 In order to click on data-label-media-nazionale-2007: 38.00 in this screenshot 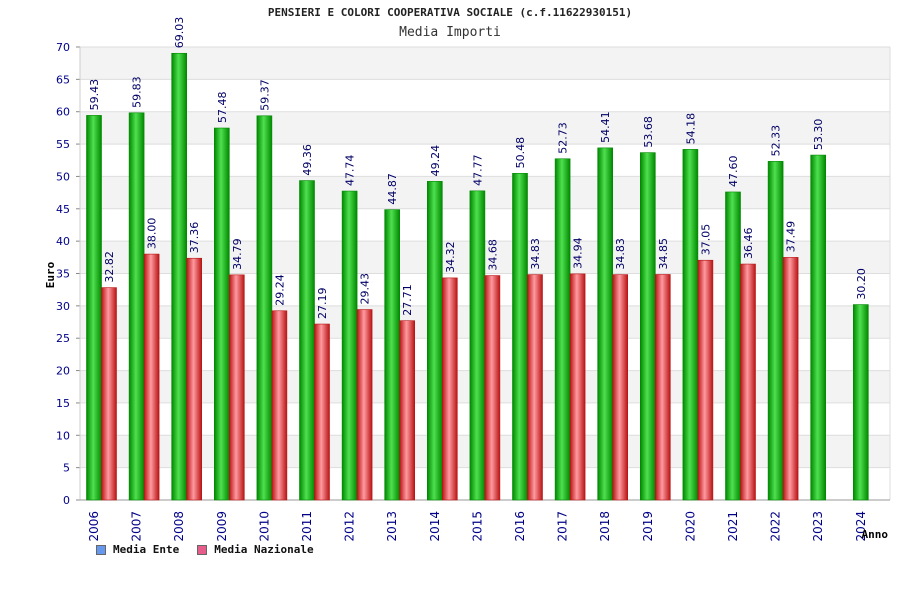, I will do `click(152, 234)`.